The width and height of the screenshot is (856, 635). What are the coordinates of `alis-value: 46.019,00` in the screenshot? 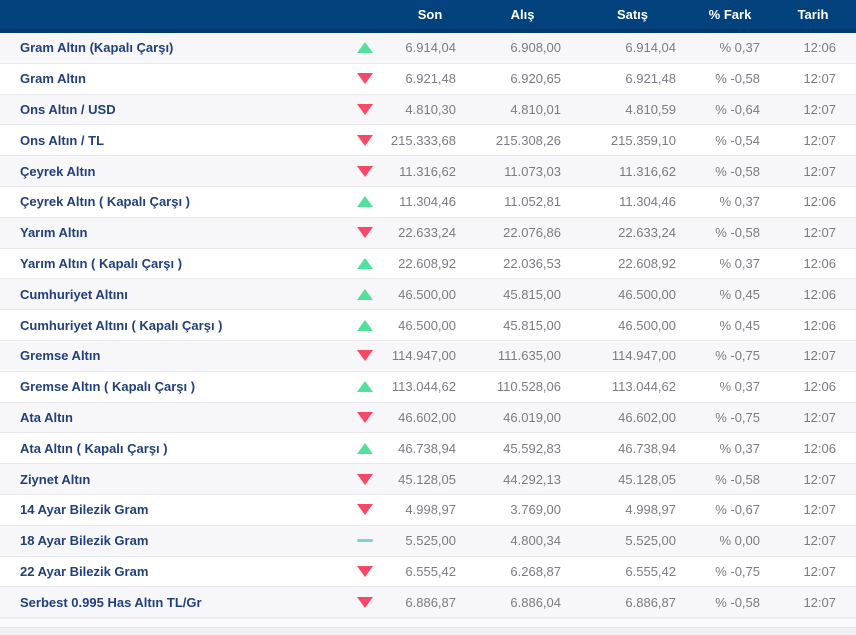 It's located at (532, 417).